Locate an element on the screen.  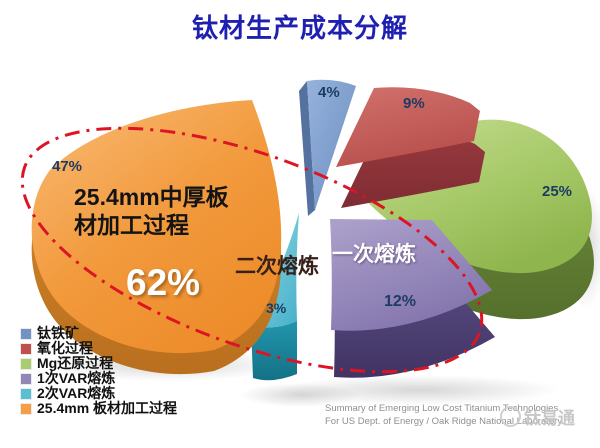
watermark: 钛易通 is located at coordinates (537, 416).